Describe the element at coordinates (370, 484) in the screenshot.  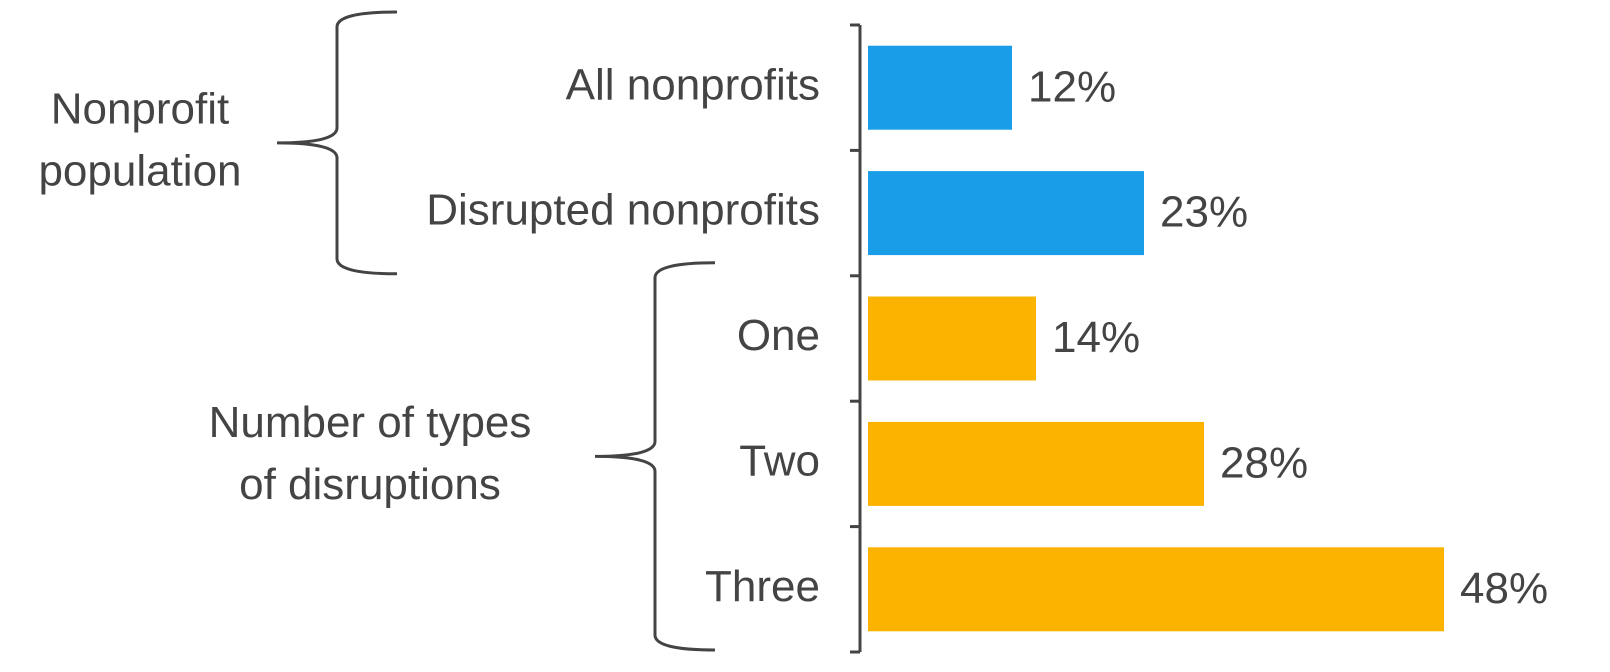
I see `group-label: of disruptions` at that location.